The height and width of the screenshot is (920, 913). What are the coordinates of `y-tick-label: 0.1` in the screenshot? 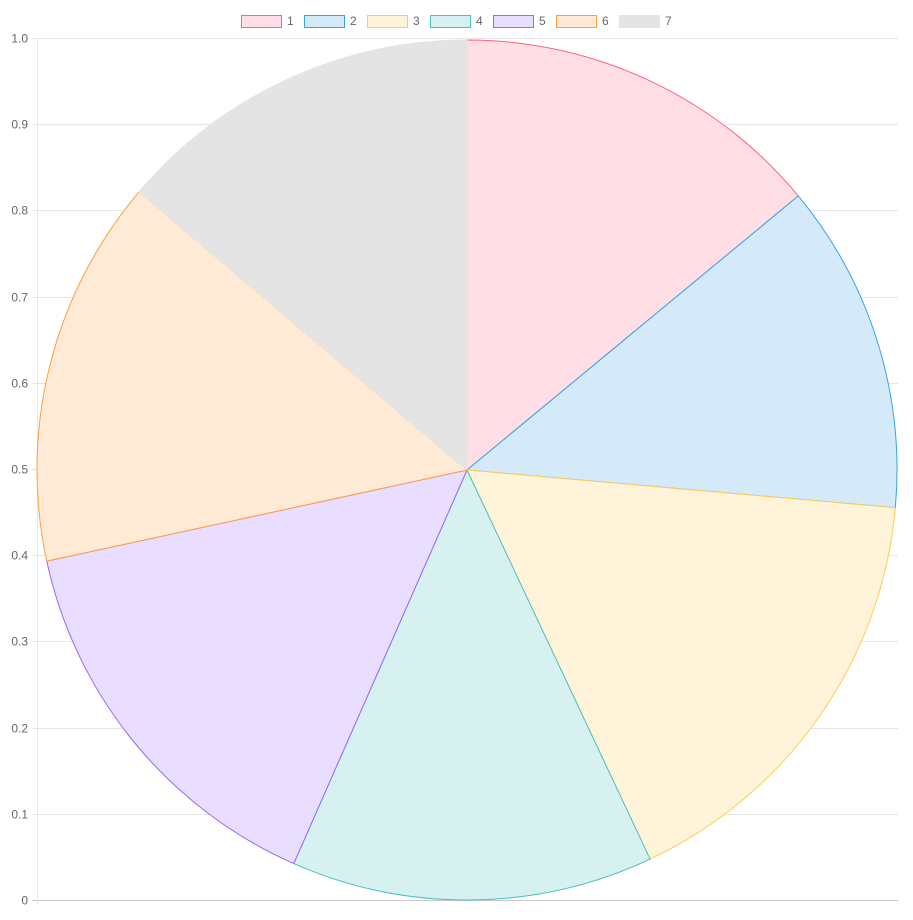 It's located at (19, 815).